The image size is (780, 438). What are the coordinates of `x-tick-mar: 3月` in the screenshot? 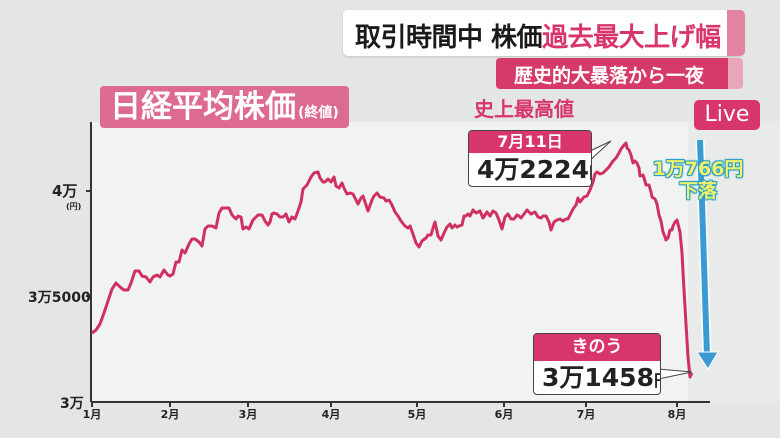 It's located at (248, 414).